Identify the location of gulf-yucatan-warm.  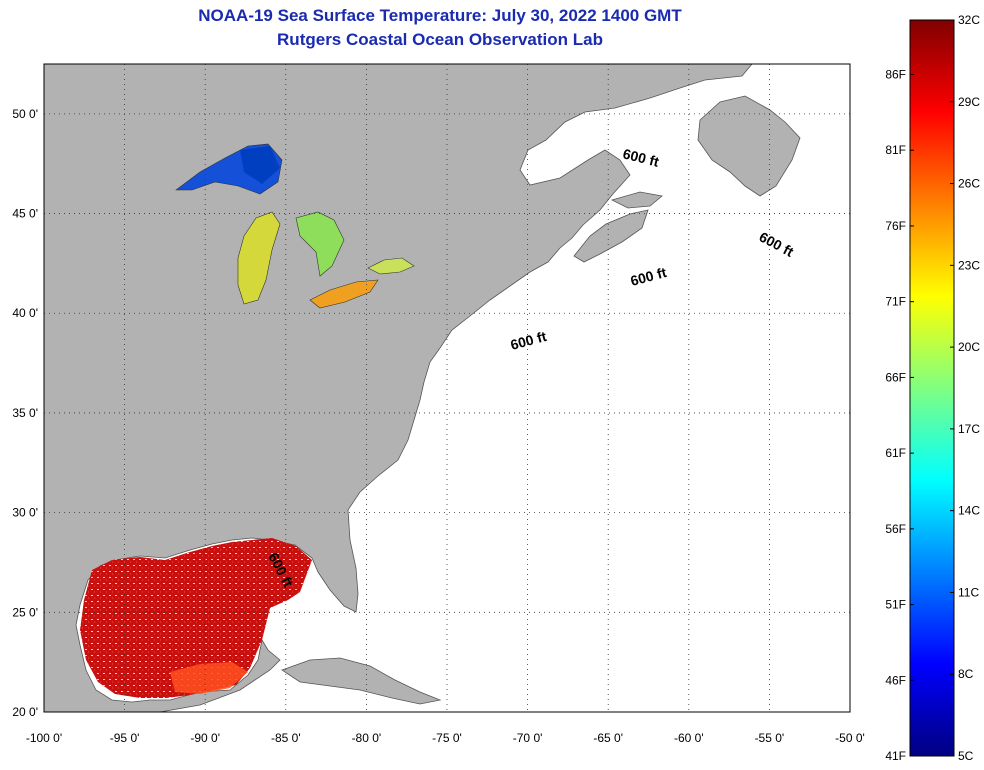
(209, 678).